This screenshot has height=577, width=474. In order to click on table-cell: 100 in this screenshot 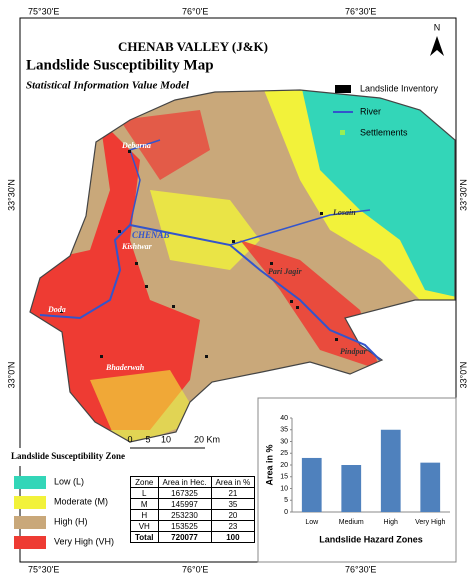, I will do `click(233, 537)`.